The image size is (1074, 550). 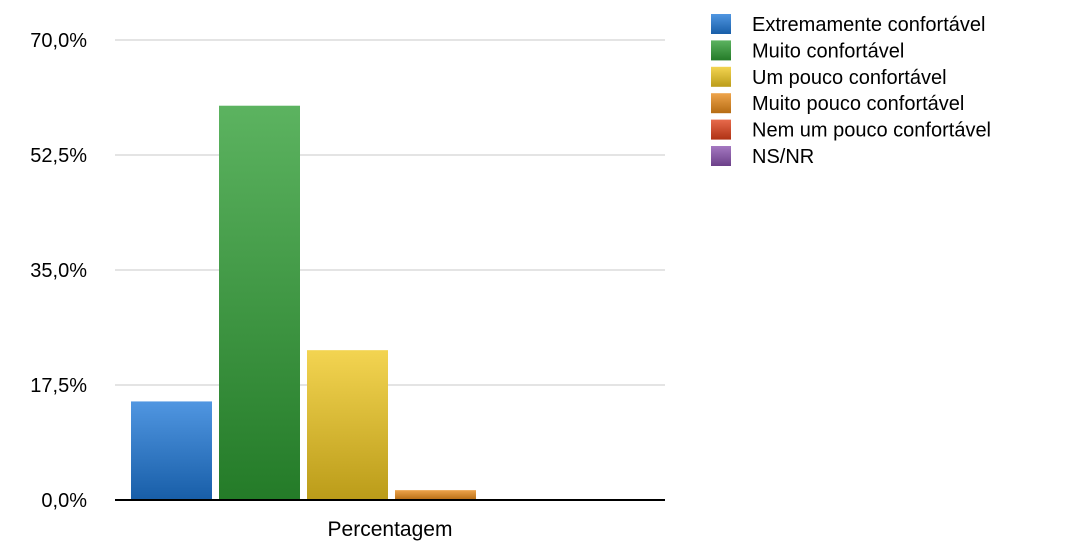 I want to click on y-tick-label: 0,0%, so click(x=64, y=501).